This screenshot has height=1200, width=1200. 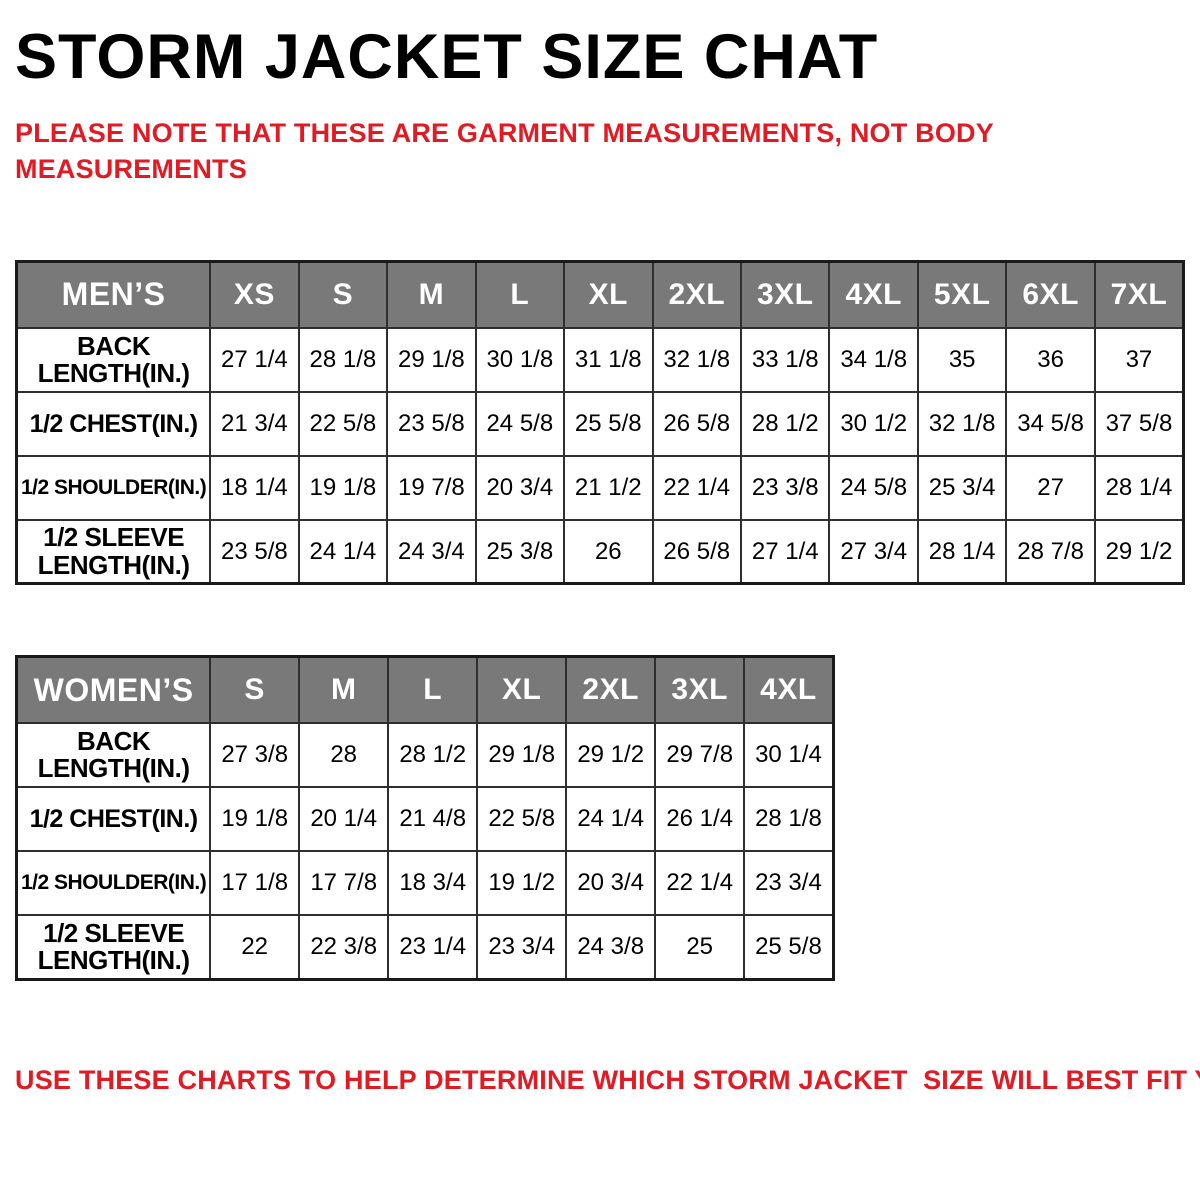 I want to click on size-column-header: 7XL, so click(x=1139, y=294).